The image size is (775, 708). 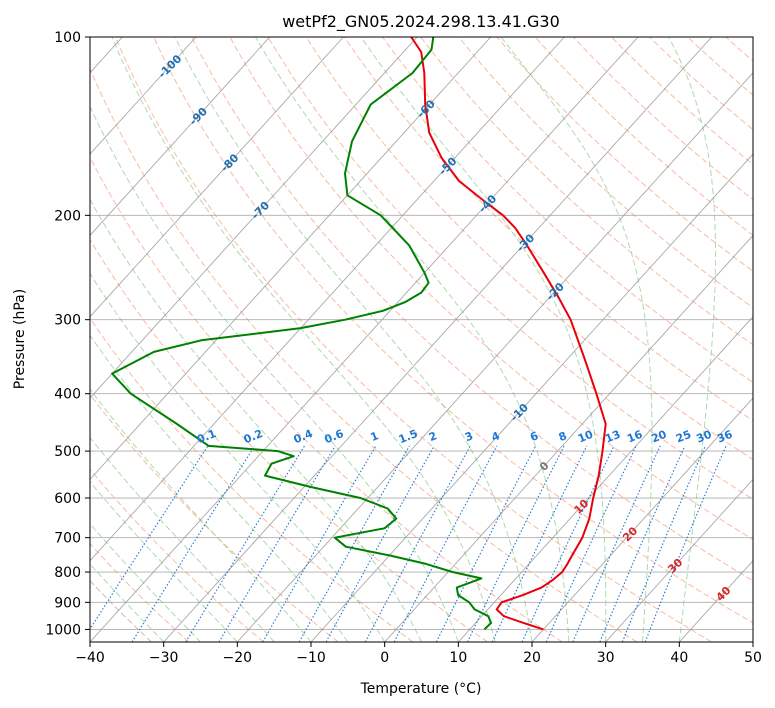 I want to click on y-tick-label: 1000, so click(x=63, y=630).